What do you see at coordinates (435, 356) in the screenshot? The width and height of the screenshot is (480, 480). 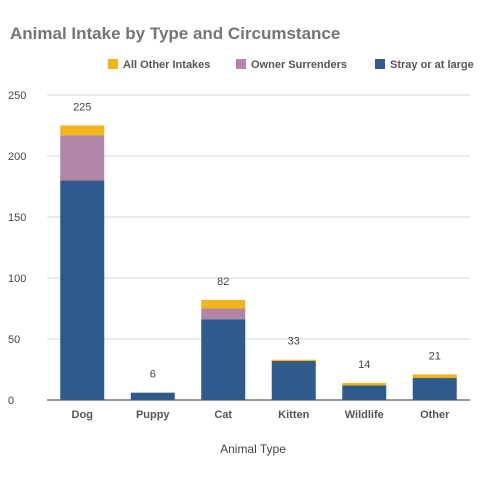 I see `total-label-other: 21` at bounding box center [435, 356].